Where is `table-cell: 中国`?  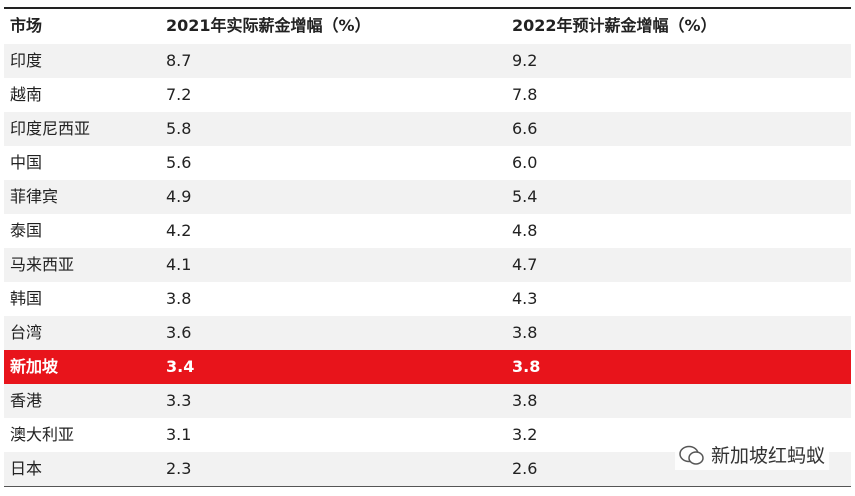
table-cell: 中国 is located at coordinates (26, 162).